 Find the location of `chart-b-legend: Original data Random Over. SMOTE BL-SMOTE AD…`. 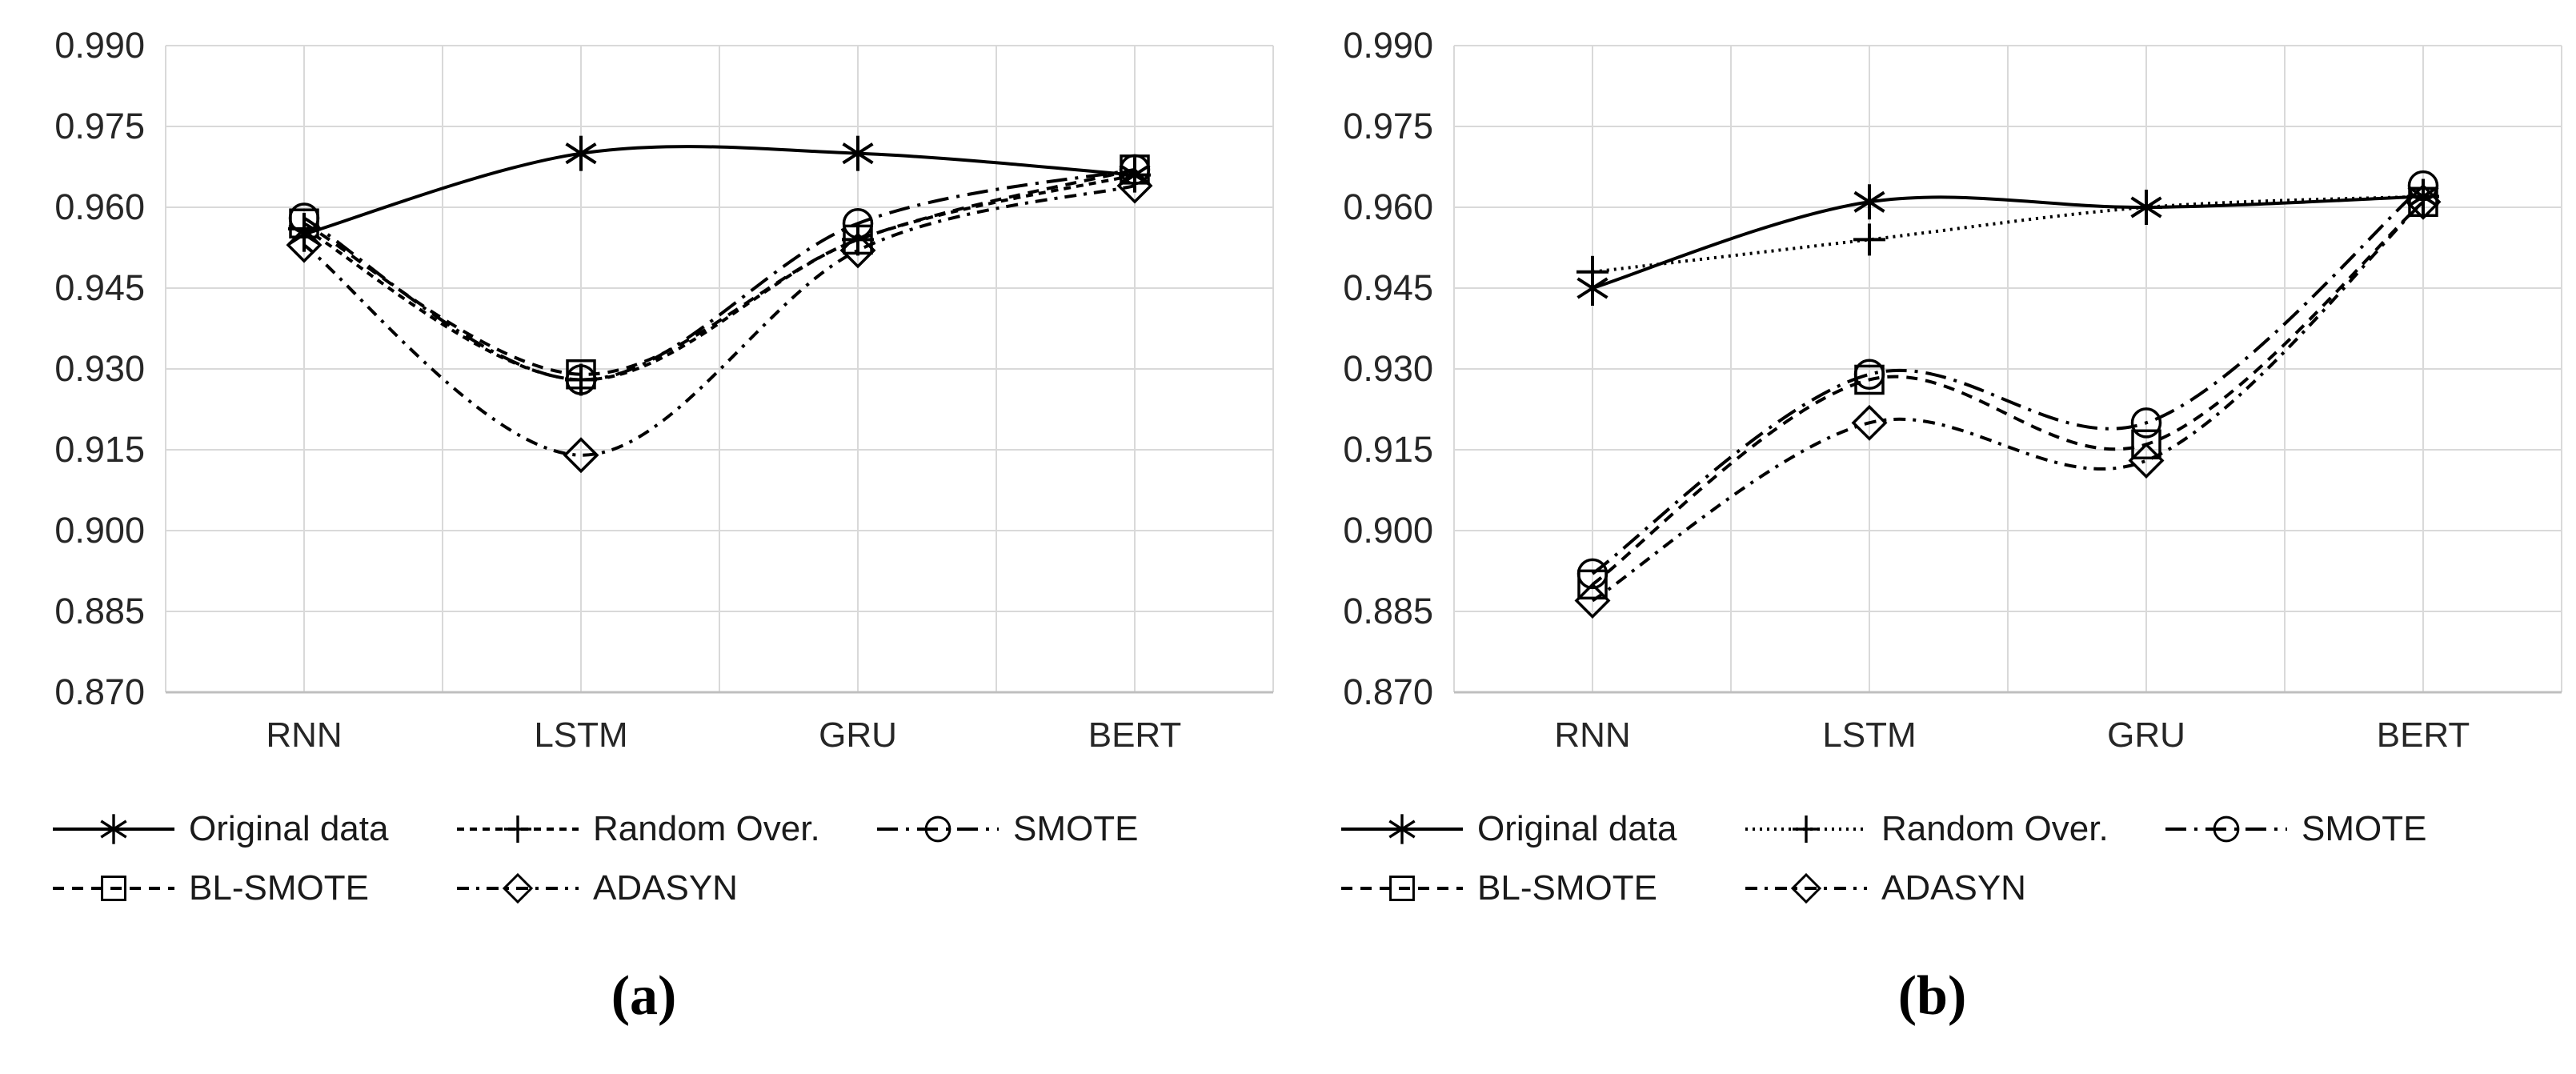

chart-b-legend: Original data Random Over. SMOTE BL-SMOTE AD… is located at coordinates (1938, 859).